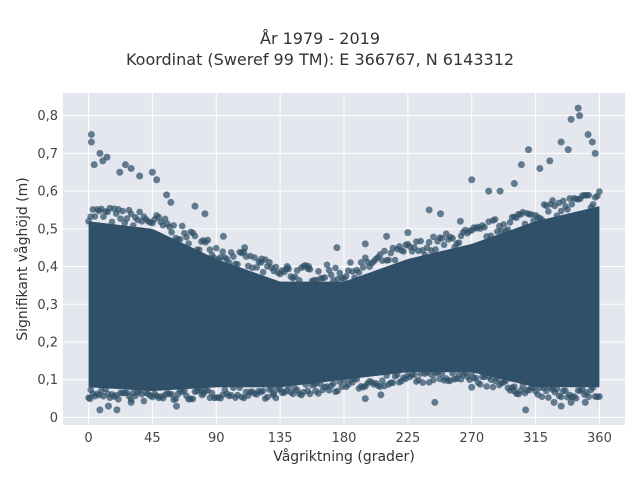  What do you see at coordinates (47, 267) in the screenshot?
I see `y-tick-label: 0,4` at bounding box center [47, 267].